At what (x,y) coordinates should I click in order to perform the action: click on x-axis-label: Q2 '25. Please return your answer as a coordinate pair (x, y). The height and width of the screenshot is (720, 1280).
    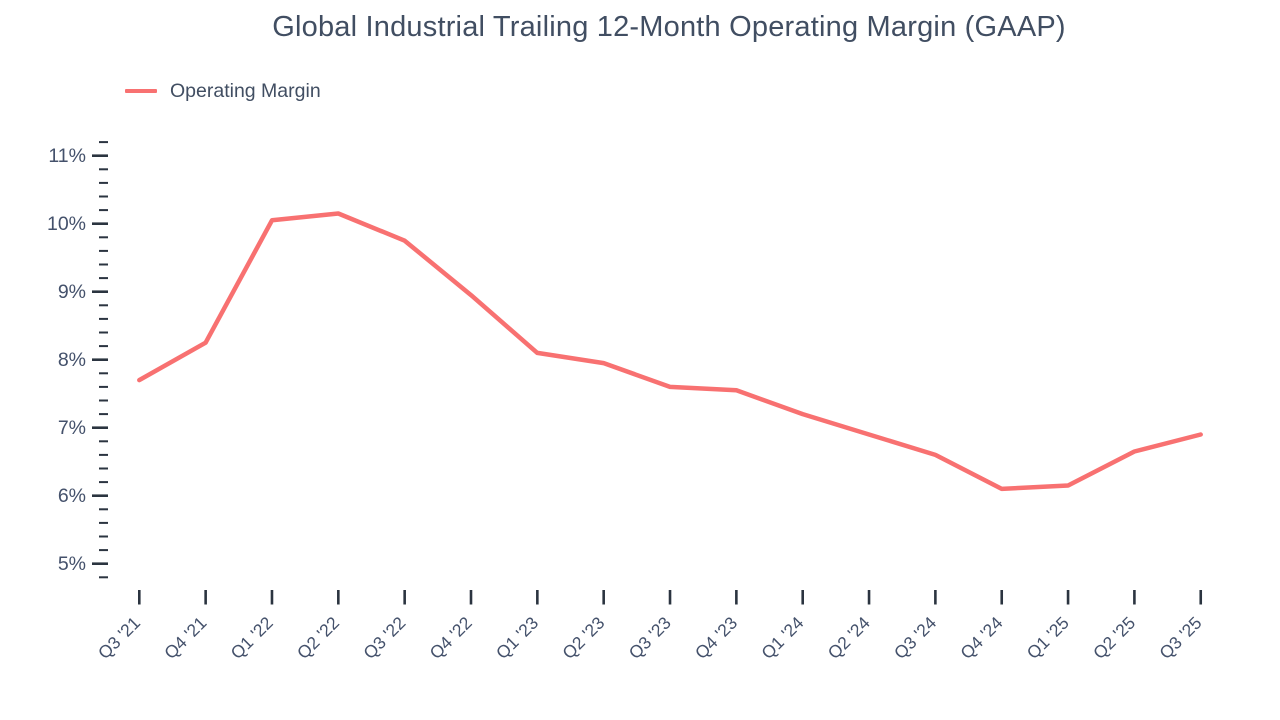
    Looking at the image, I should click on (1114, 638).